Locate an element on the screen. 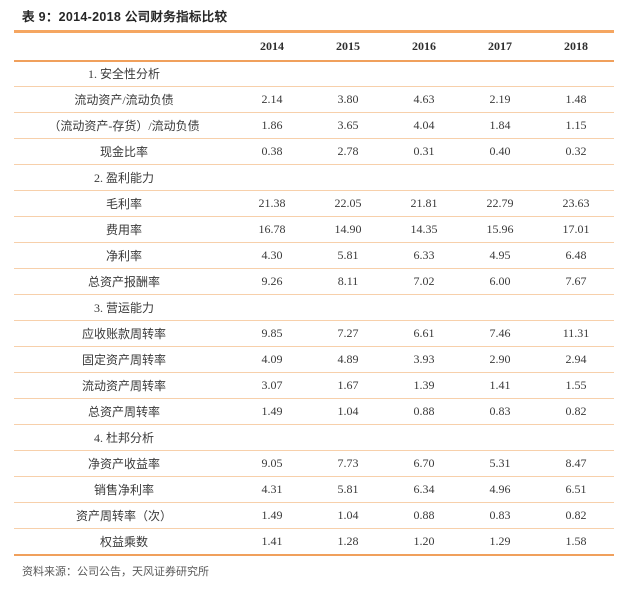  value-cell: 7.27 is located at coordinates (348, 333).